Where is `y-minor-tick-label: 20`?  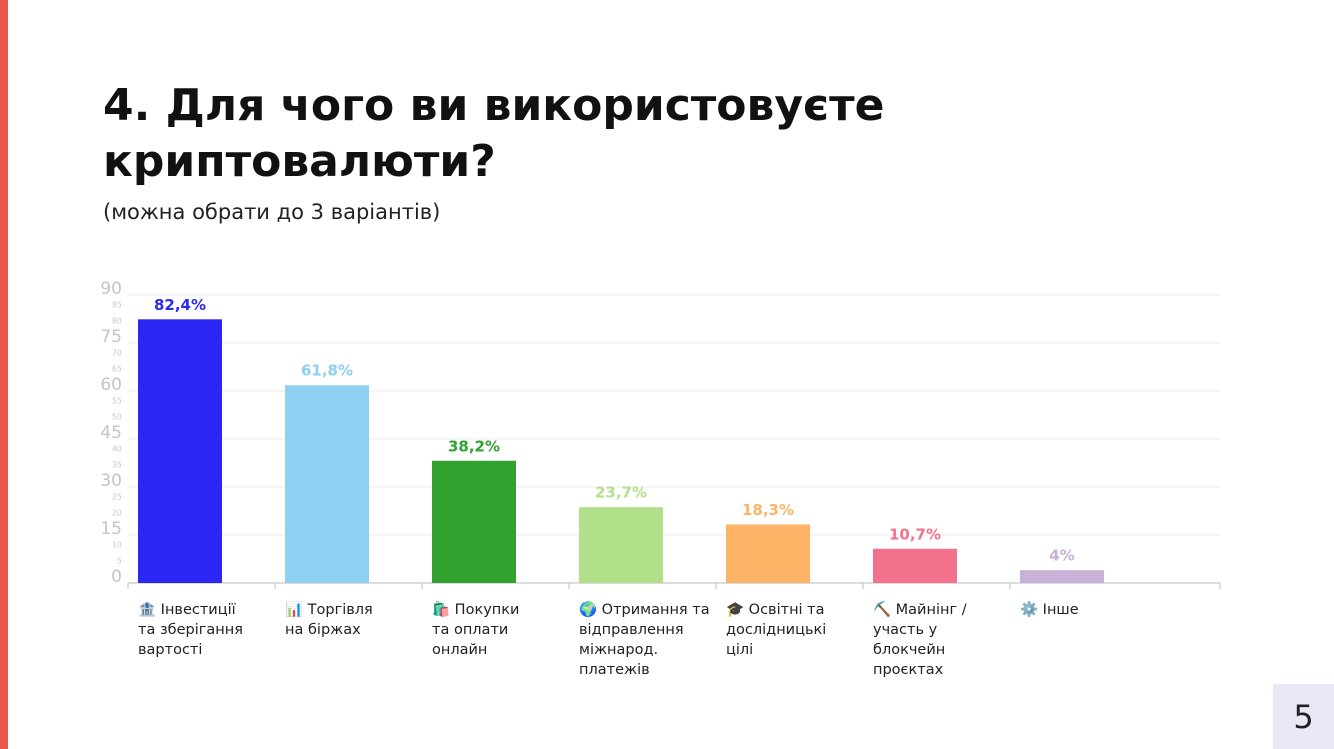
y-minor-tick-label: 20 is located at coordinates (117, 513).